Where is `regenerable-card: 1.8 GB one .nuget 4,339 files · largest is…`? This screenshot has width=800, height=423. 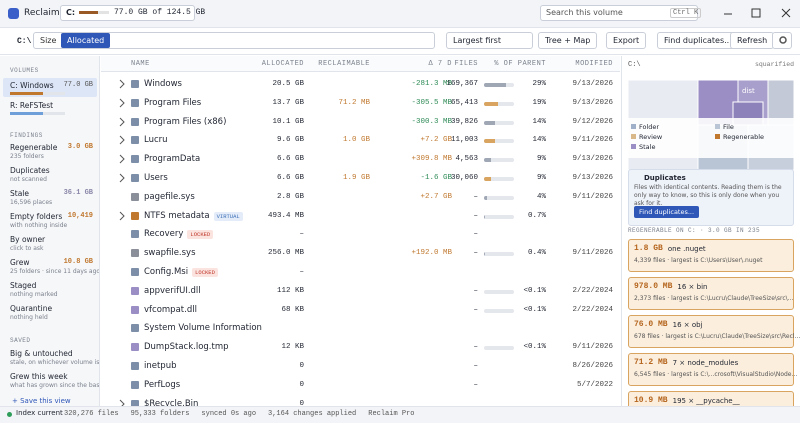
regenerable-card: 1.8 GB one .nuget 4,339 files · largest is… is located at coordinates (711, 255).